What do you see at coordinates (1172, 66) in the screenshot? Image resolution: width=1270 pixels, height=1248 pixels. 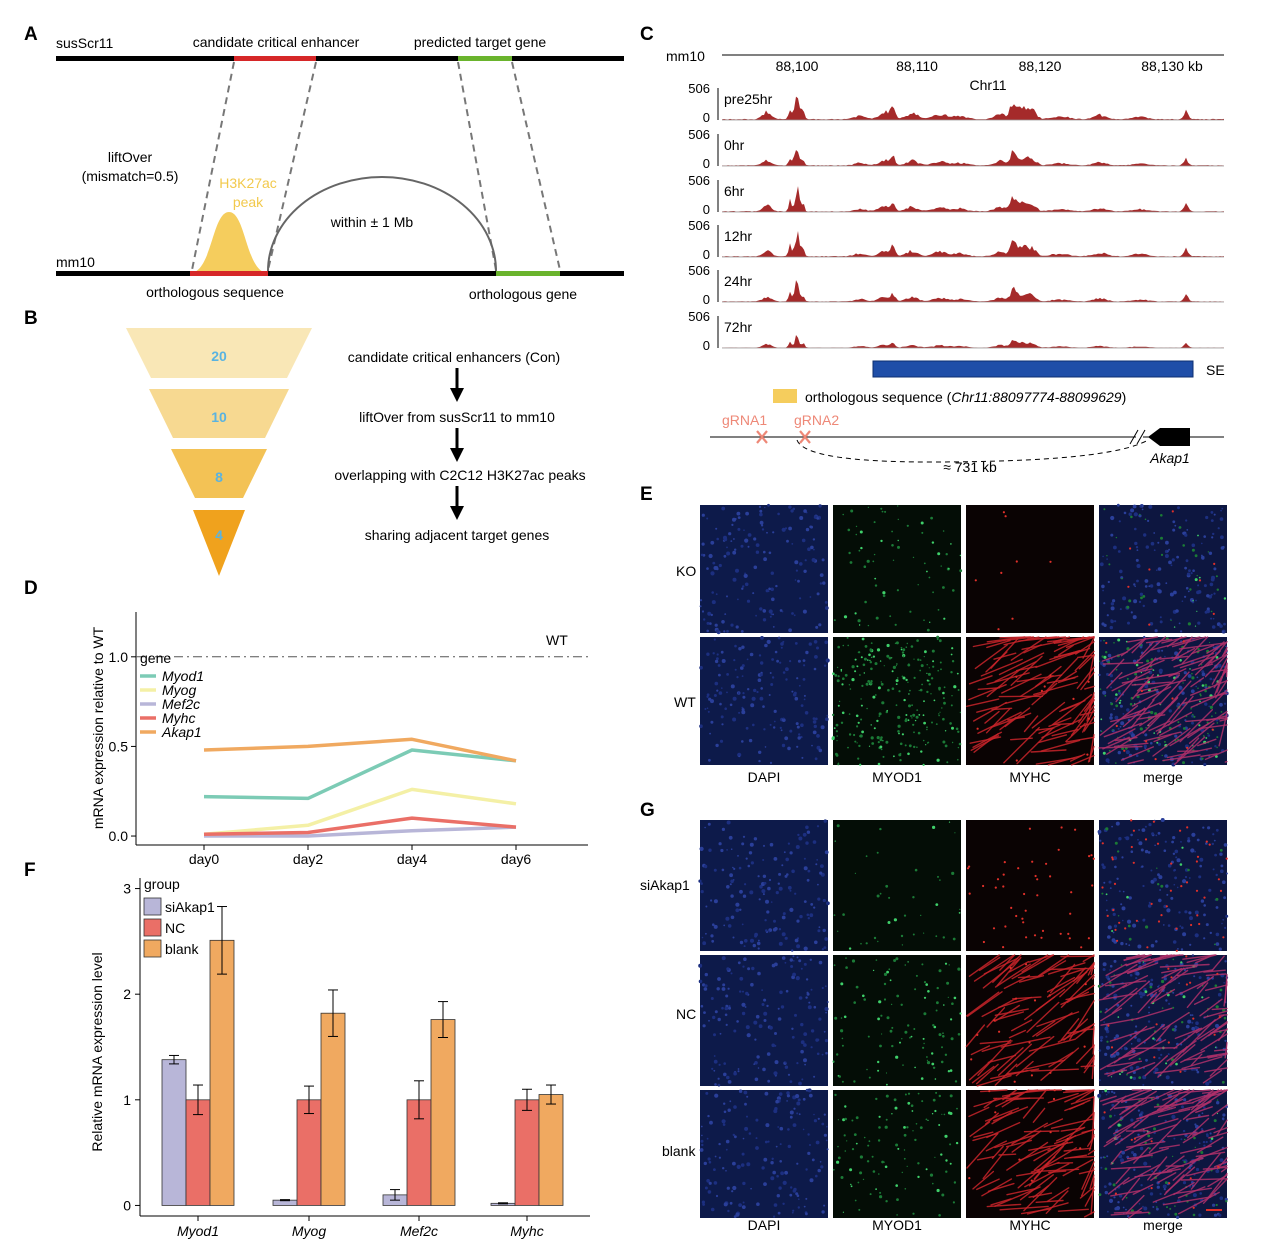 I see `coord-tick-4: 88,130 kb` at bounding box center [1172, 66].